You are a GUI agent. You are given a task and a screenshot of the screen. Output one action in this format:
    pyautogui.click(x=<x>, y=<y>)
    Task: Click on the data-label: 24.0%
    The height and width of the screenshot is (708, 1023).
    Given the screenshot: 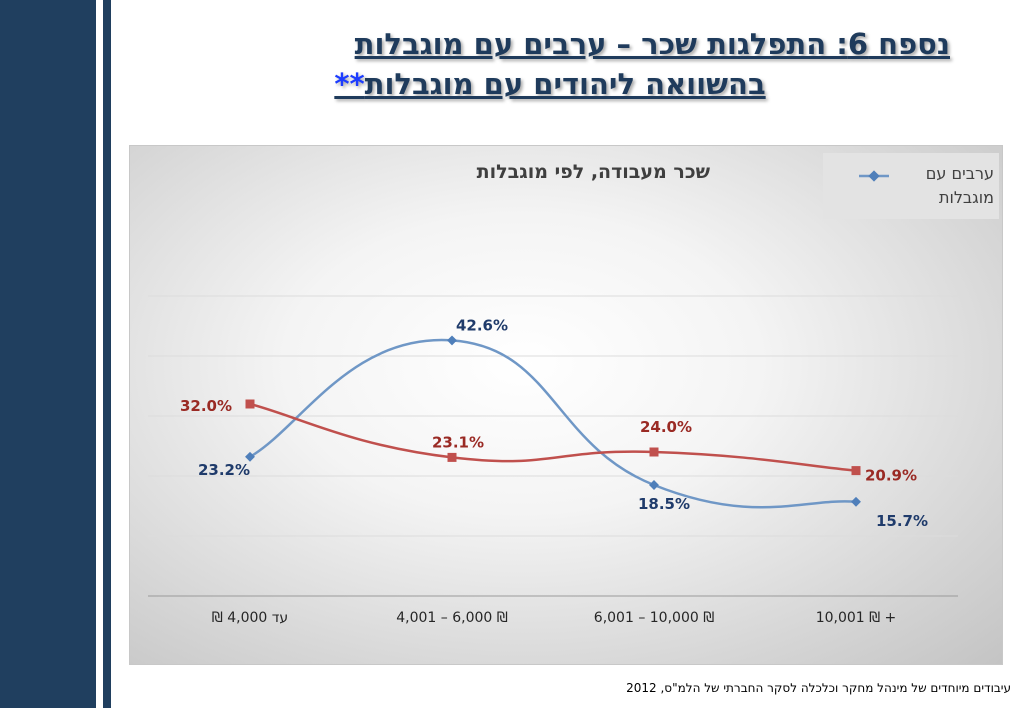 What is the action you would take?
    pyautogui.click(x=666, y=427)
    